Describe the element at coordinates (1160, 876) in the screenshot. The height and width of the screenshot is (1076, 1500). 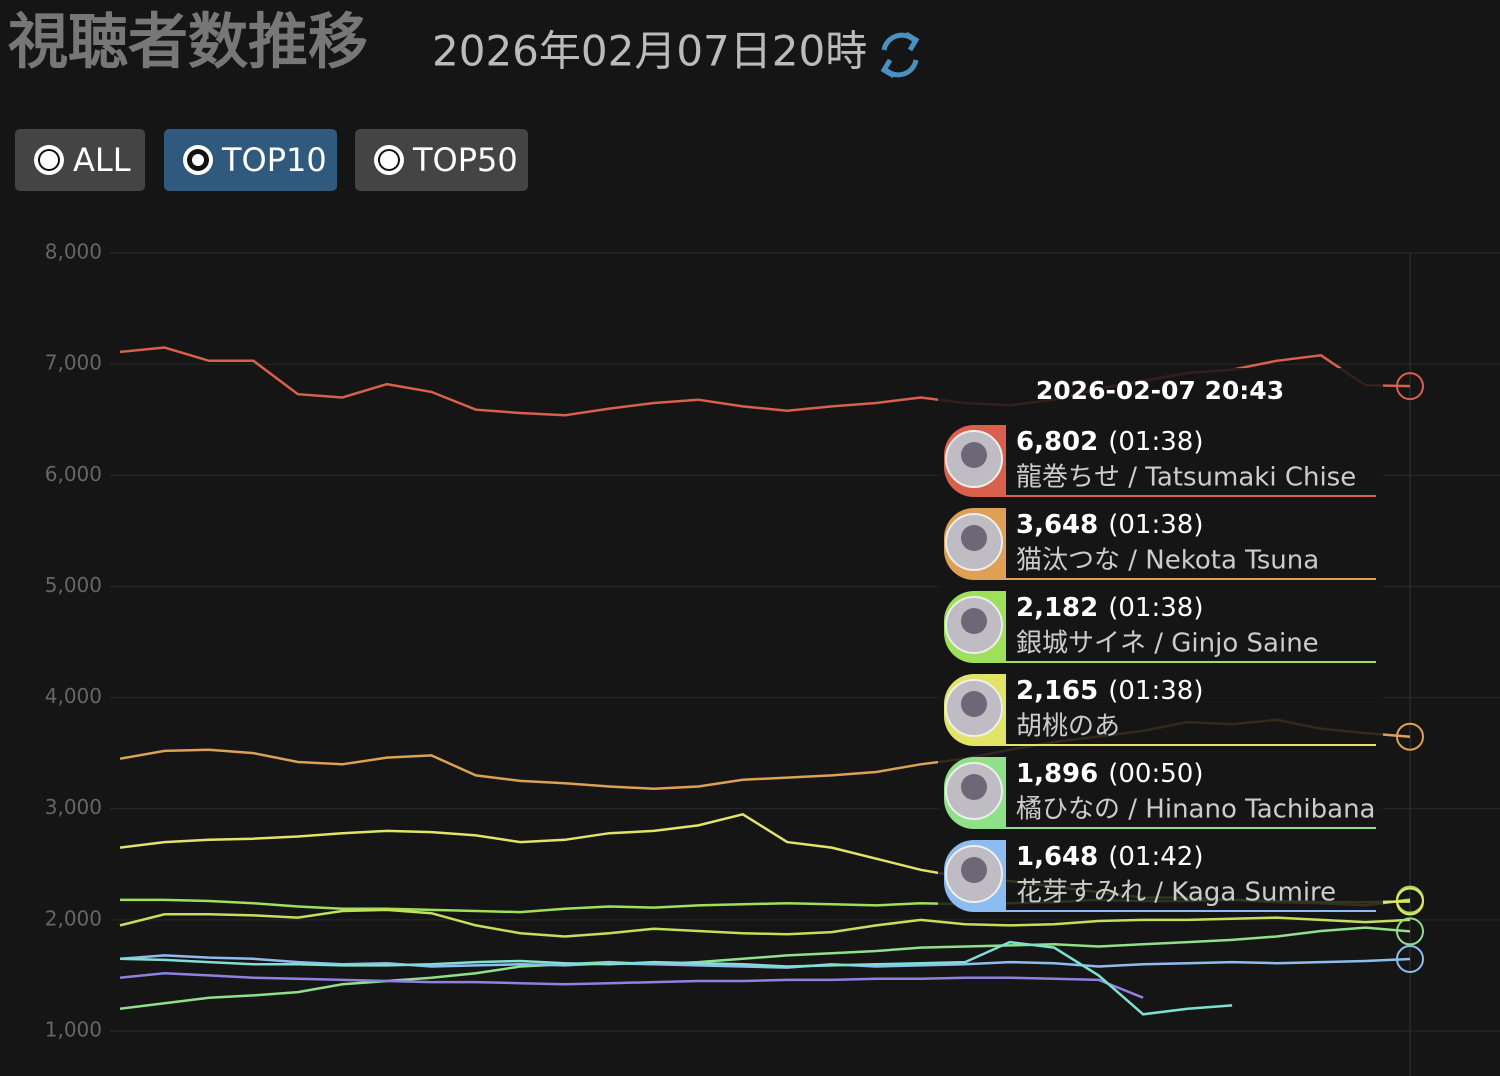
I see `tooltip-item: 1,648 (01:42) 花芽すみれ / Kaga Sumire` at that location.